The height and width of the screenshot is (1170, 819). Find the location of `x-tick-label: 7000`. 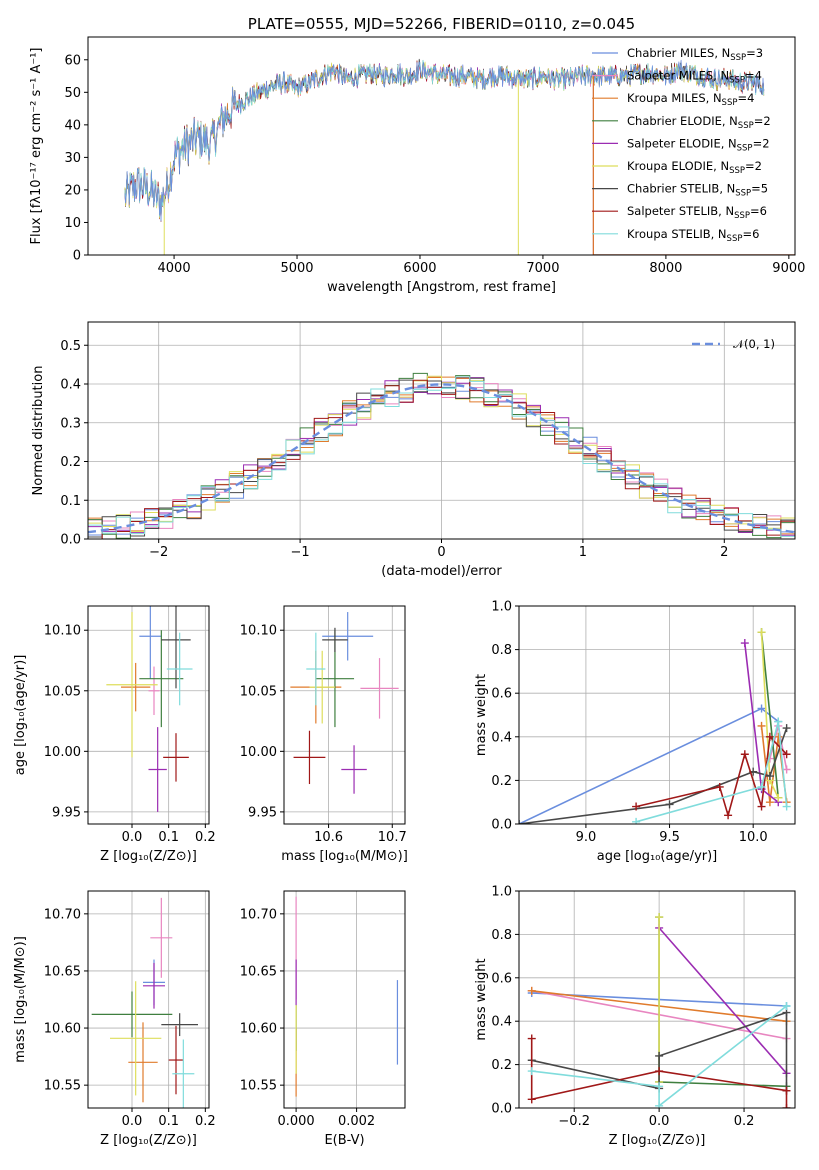

x-tick-label: 7000 is located at coordinates (542, 268).